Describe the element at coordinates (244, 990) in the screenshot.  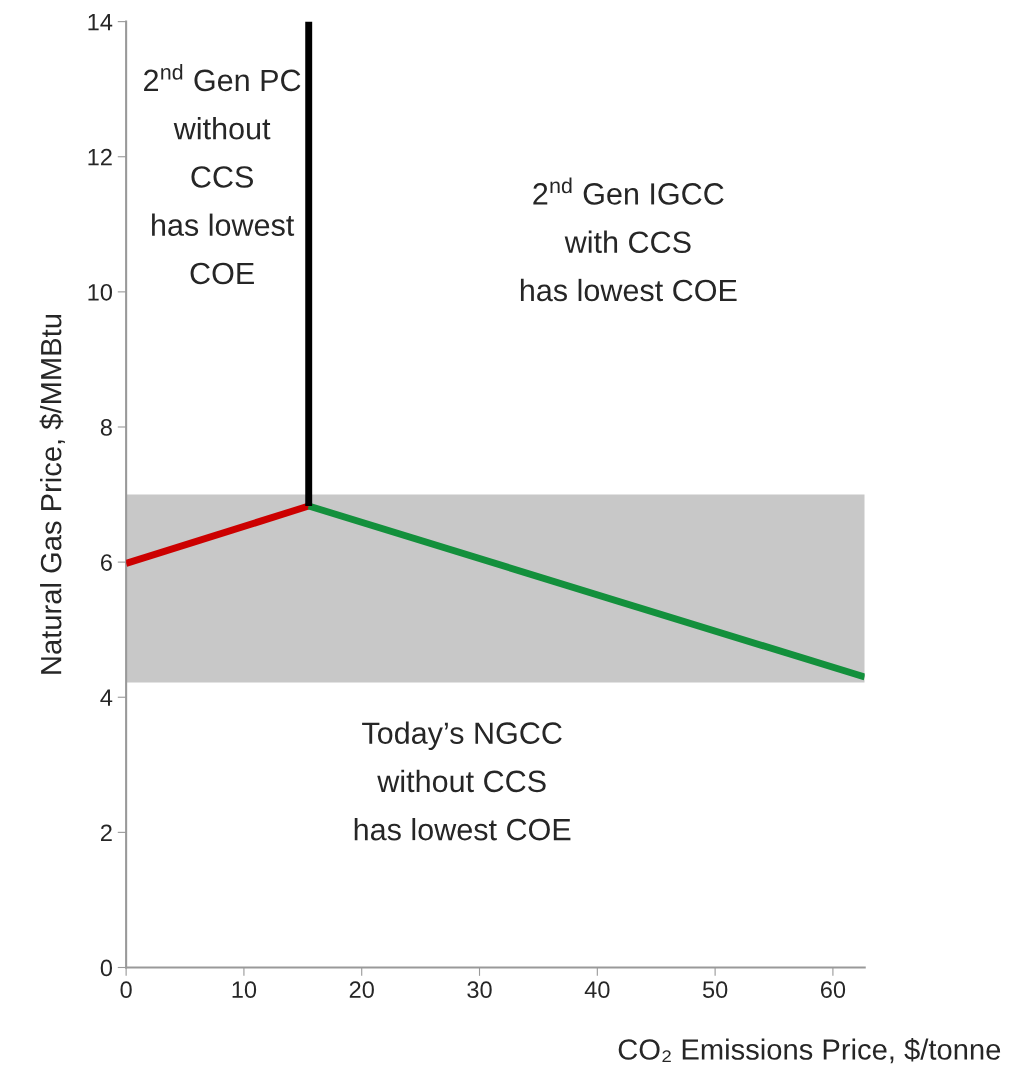
I see `x-tick-label: 10` at that location.